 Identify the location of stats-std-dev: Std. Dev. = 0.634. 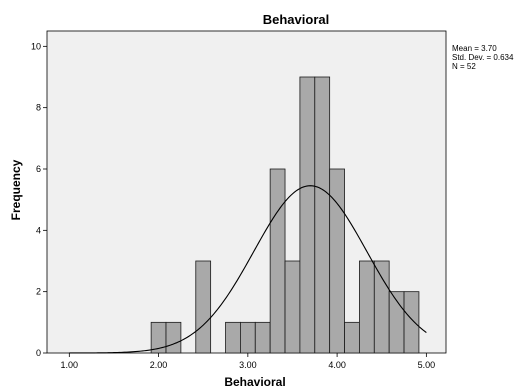
(483, 57).